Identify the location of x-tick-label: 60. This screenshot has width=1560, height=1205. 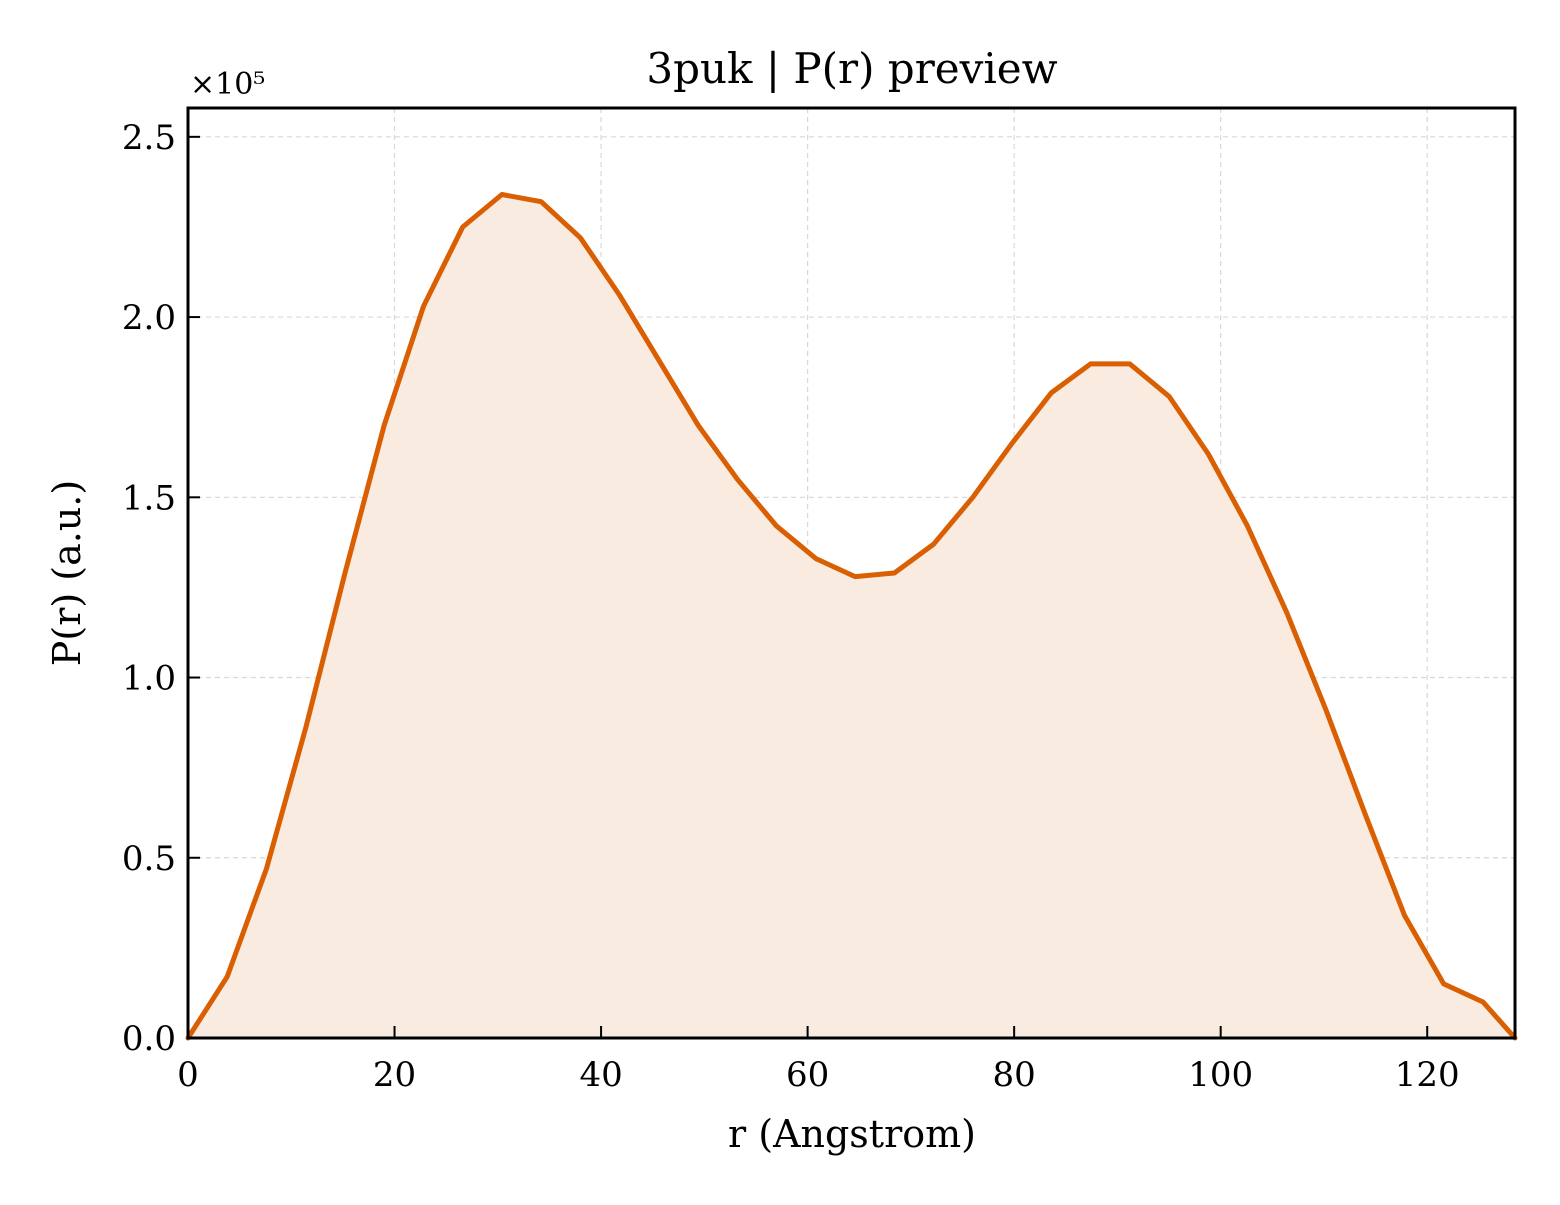
(807, 1075).